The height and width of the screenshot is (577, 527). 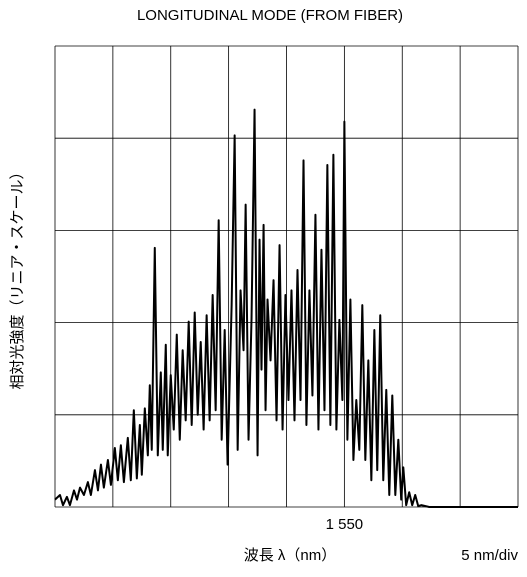 I want to click on x-tick-label: 1 550, so click(x=345, y=524).